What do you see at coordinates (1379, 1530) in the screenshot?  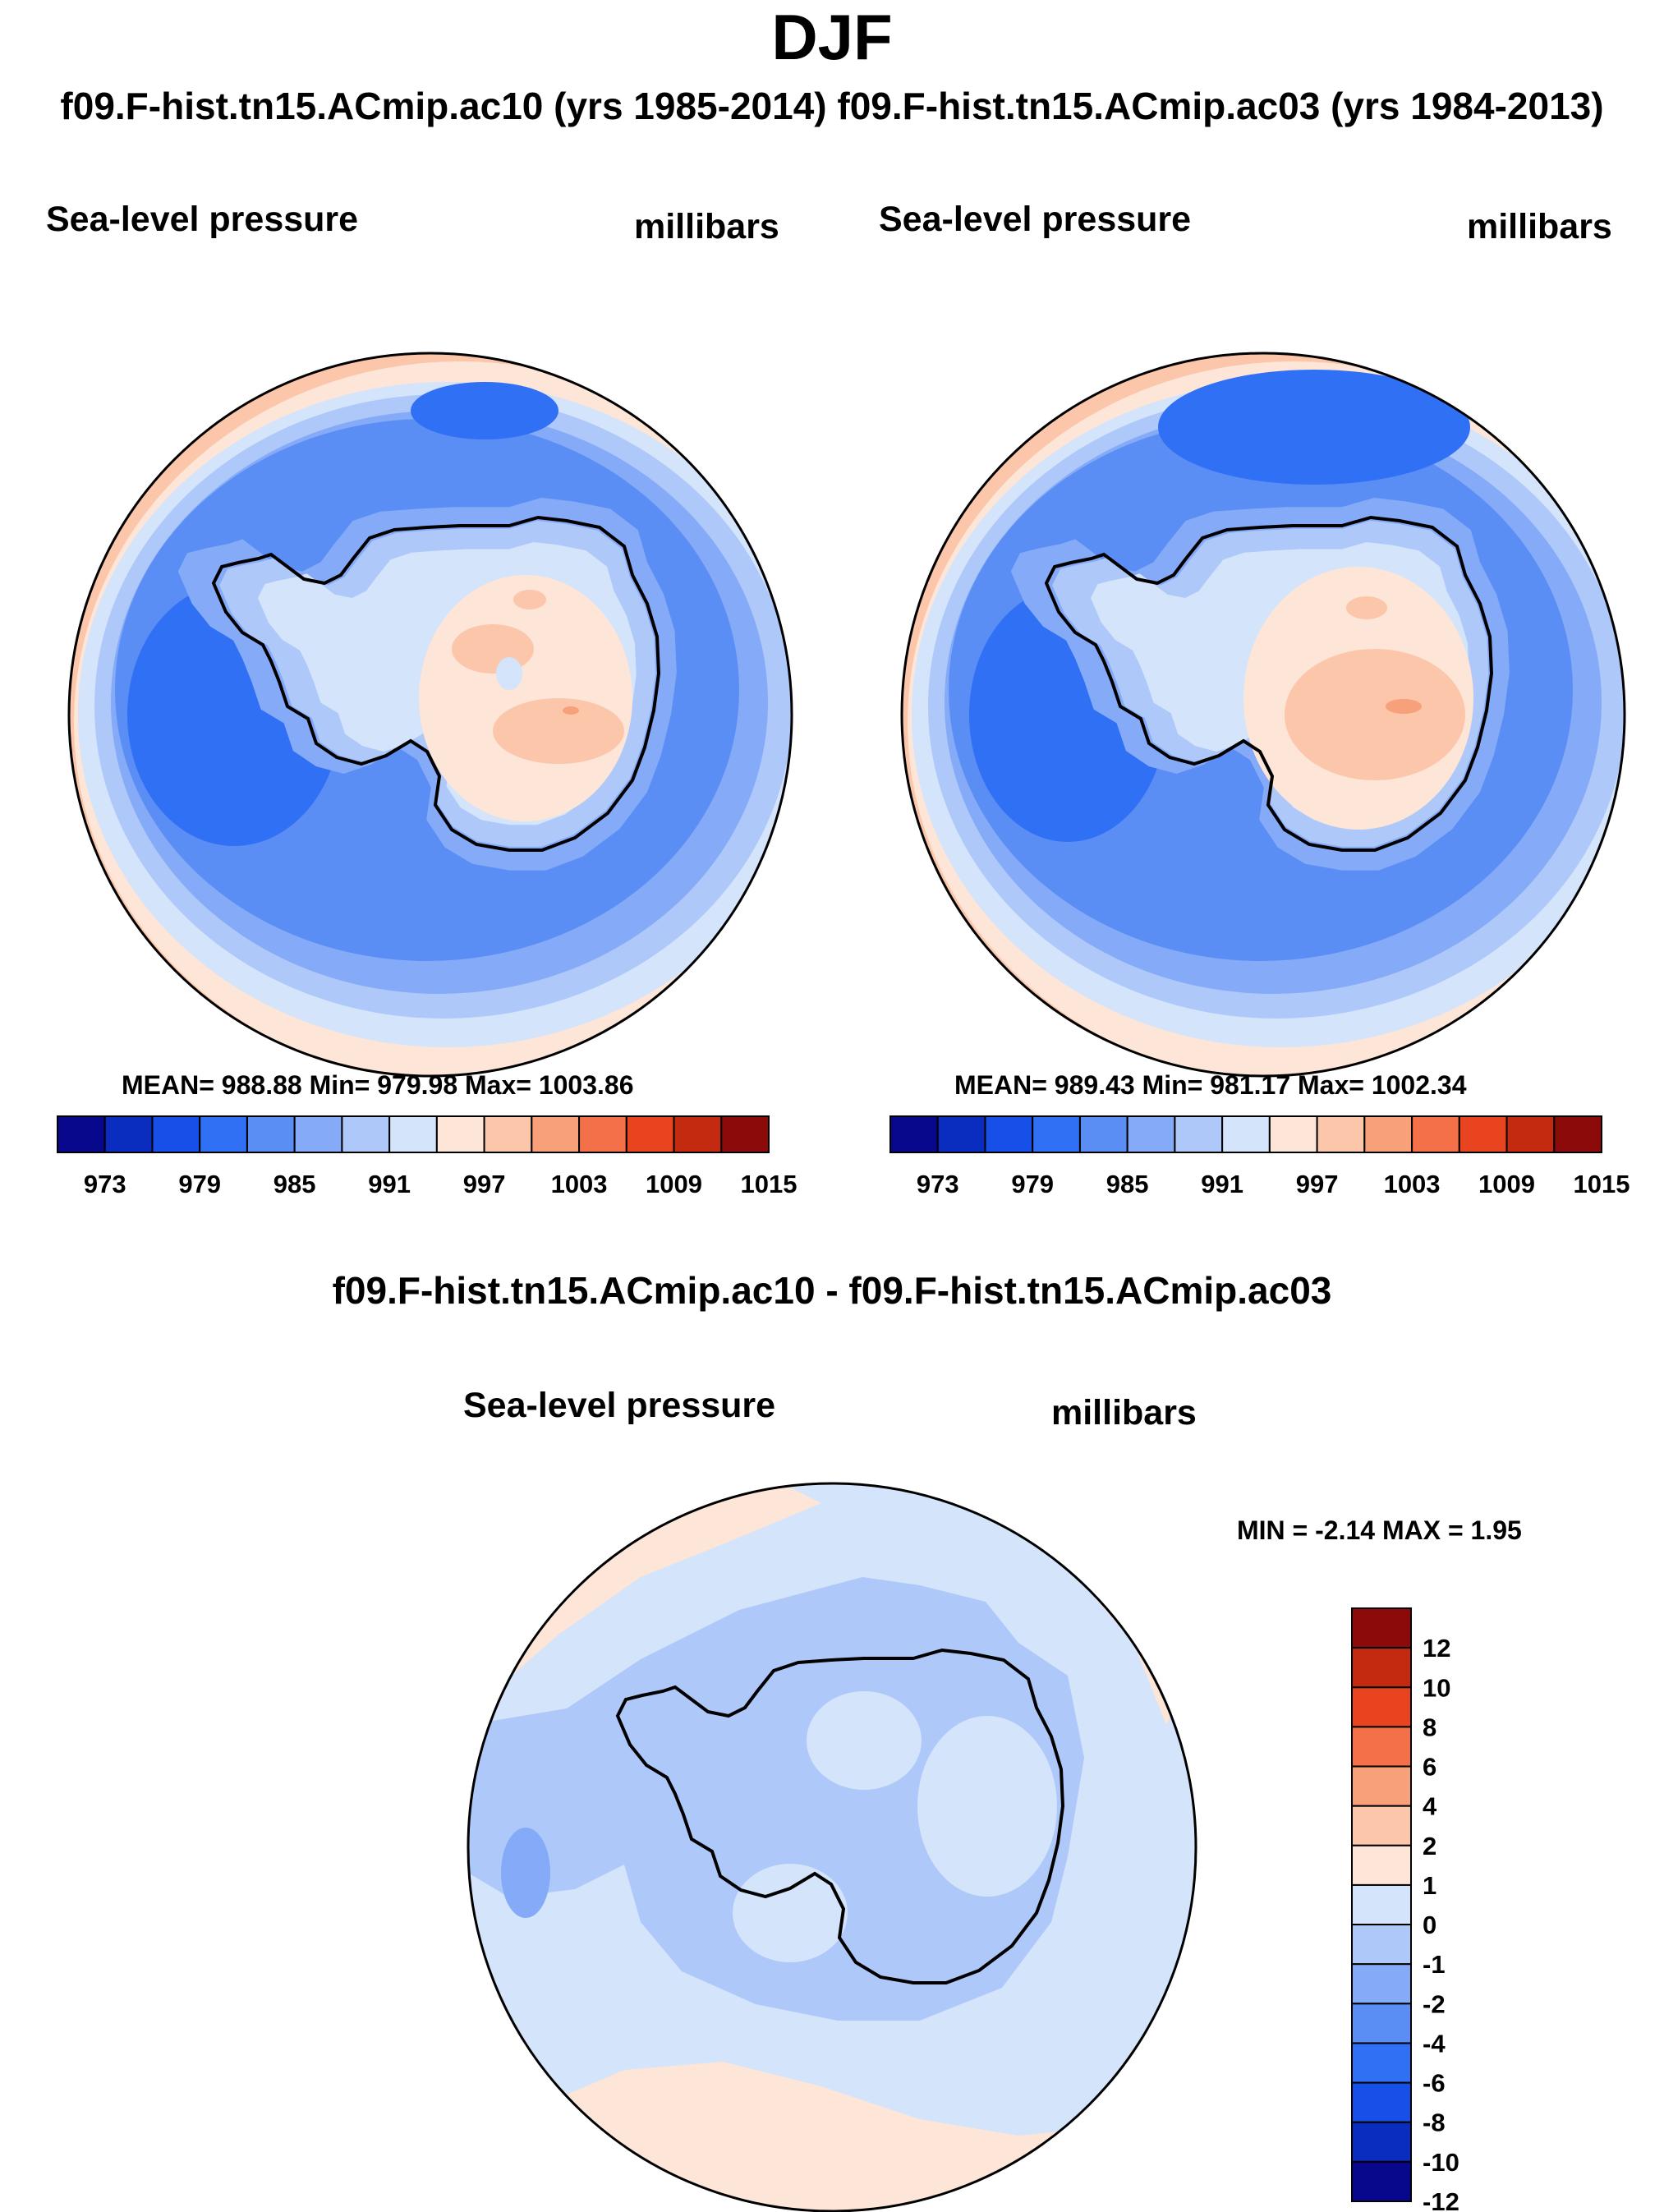 I see `diff-stats: MIN = -2.14 MAX = 1.95` at bounding box center [1379, 1530].